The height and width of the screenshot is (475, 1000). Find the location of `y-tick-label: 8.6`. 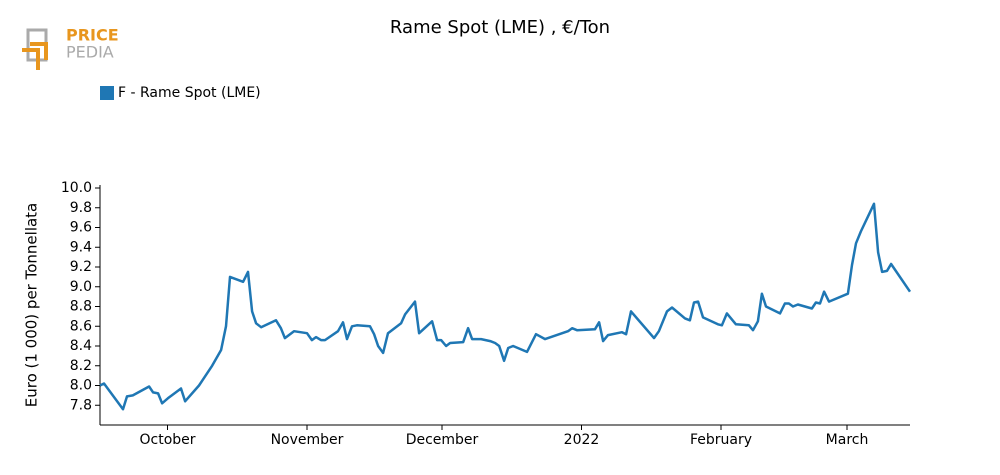

y-tick-label: 8.6 is located at coordinates (81, 326).